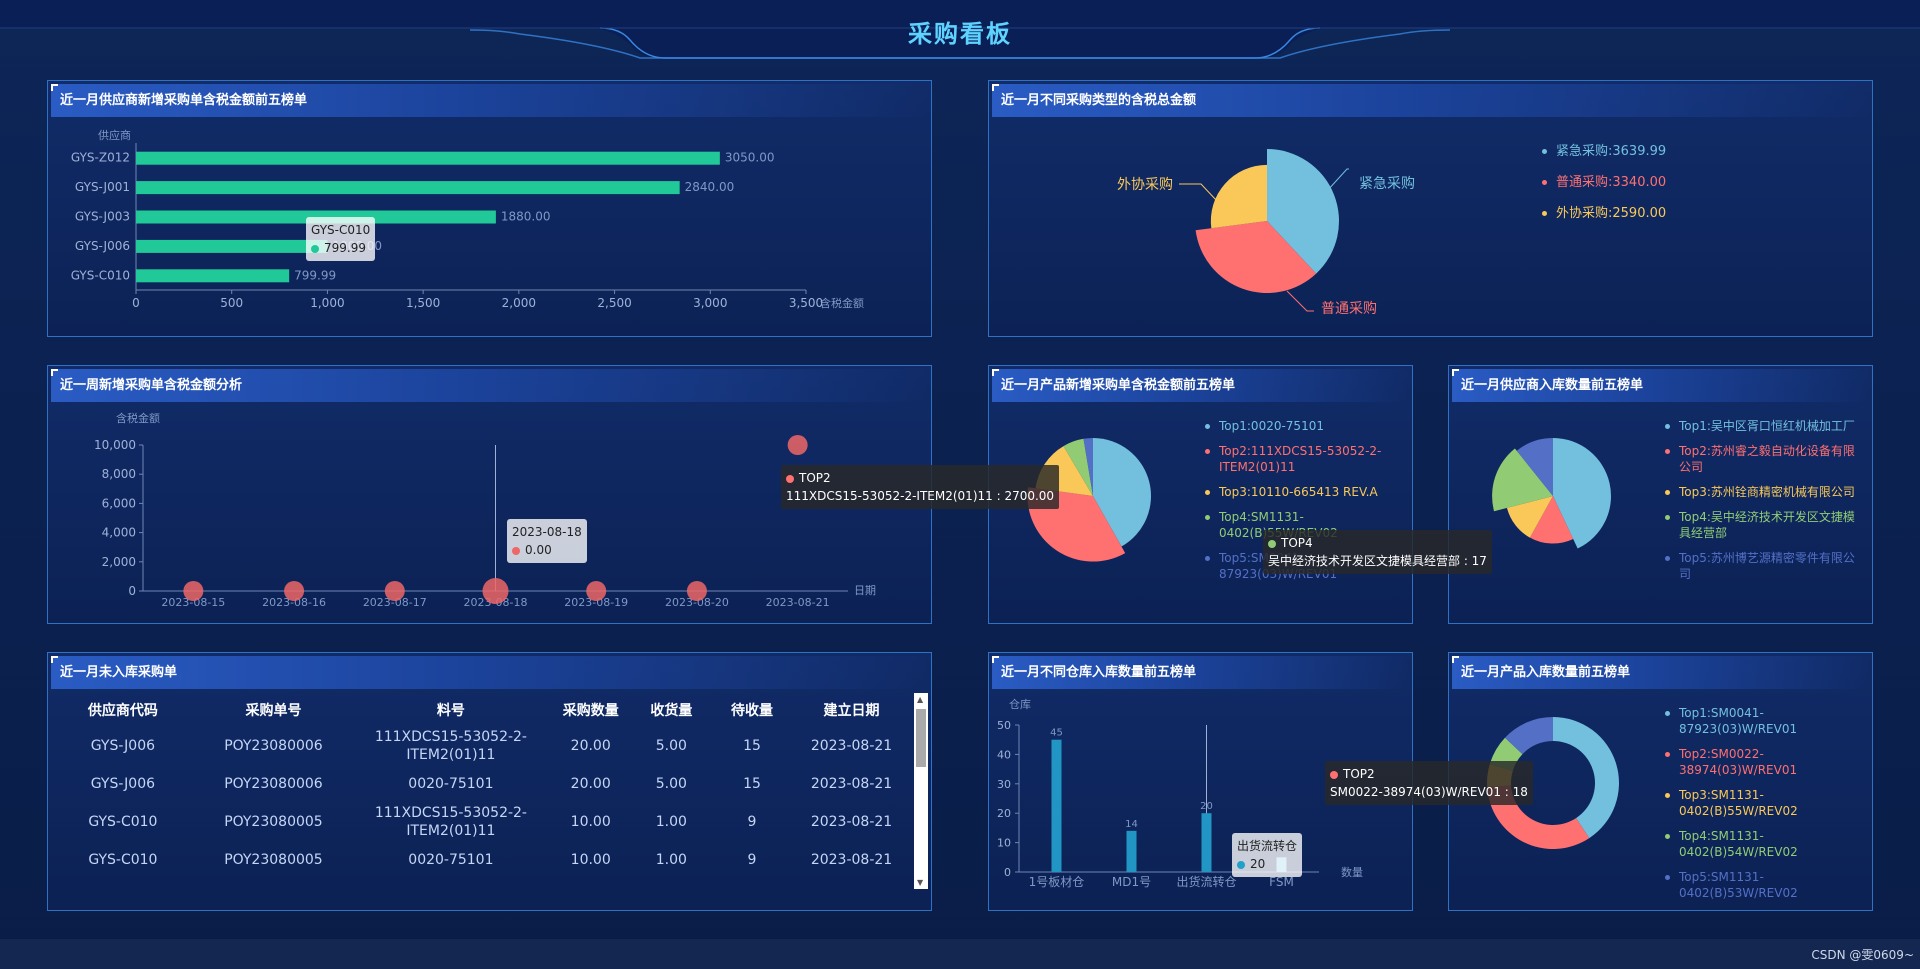 This screenshot has height=969, width=1920. What do you see at coordinates (1305, 459) in the screenshot?
I see `legend-item: Top2:111XDCS15-53052-2-ITEM2(01)11` at bounding box center [1305, 459].